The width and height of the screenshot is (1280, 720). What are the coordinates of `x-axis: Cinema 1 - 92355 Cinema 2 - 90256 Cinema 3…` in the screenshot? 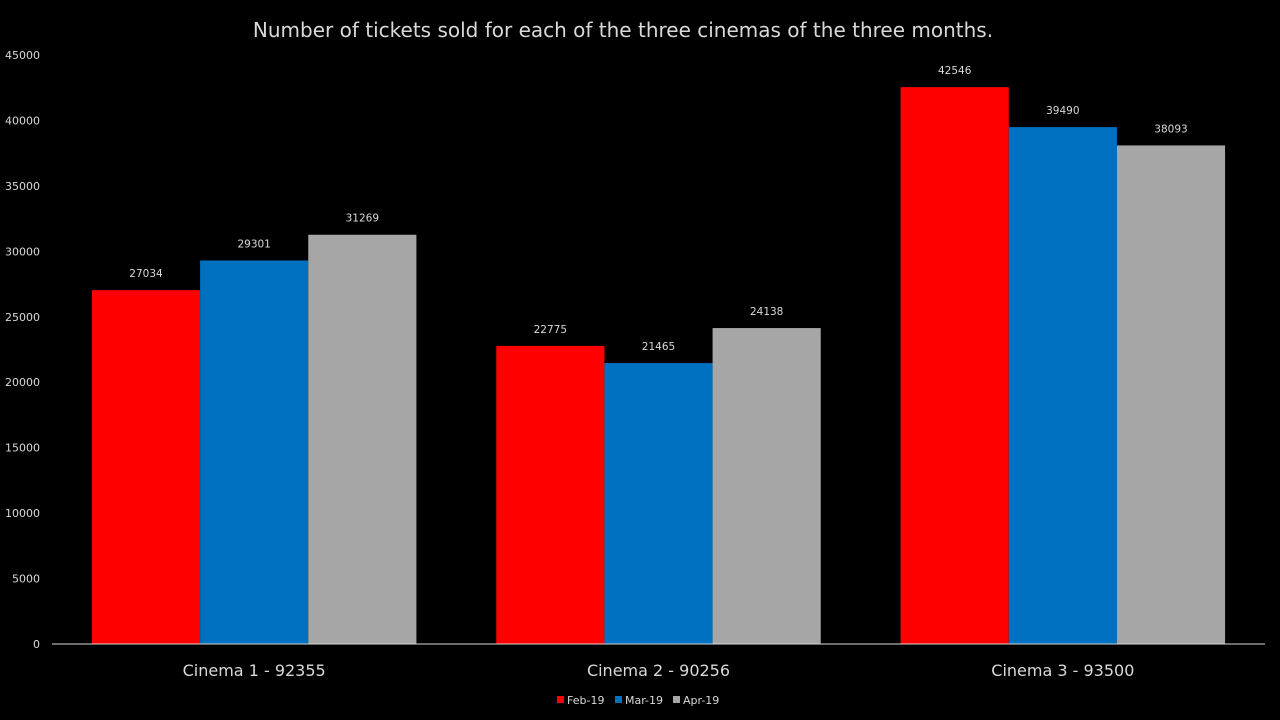 It's located at (659, 670).